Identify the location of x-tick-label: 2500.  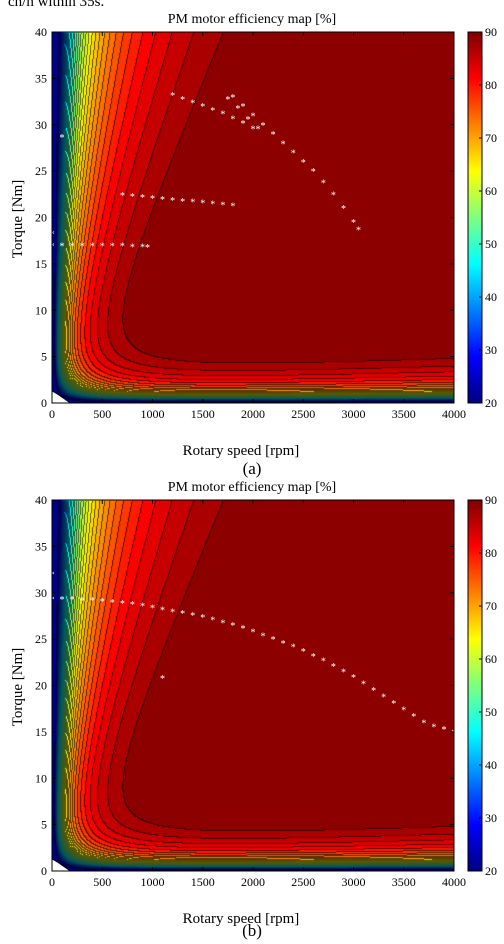
(303, 882).